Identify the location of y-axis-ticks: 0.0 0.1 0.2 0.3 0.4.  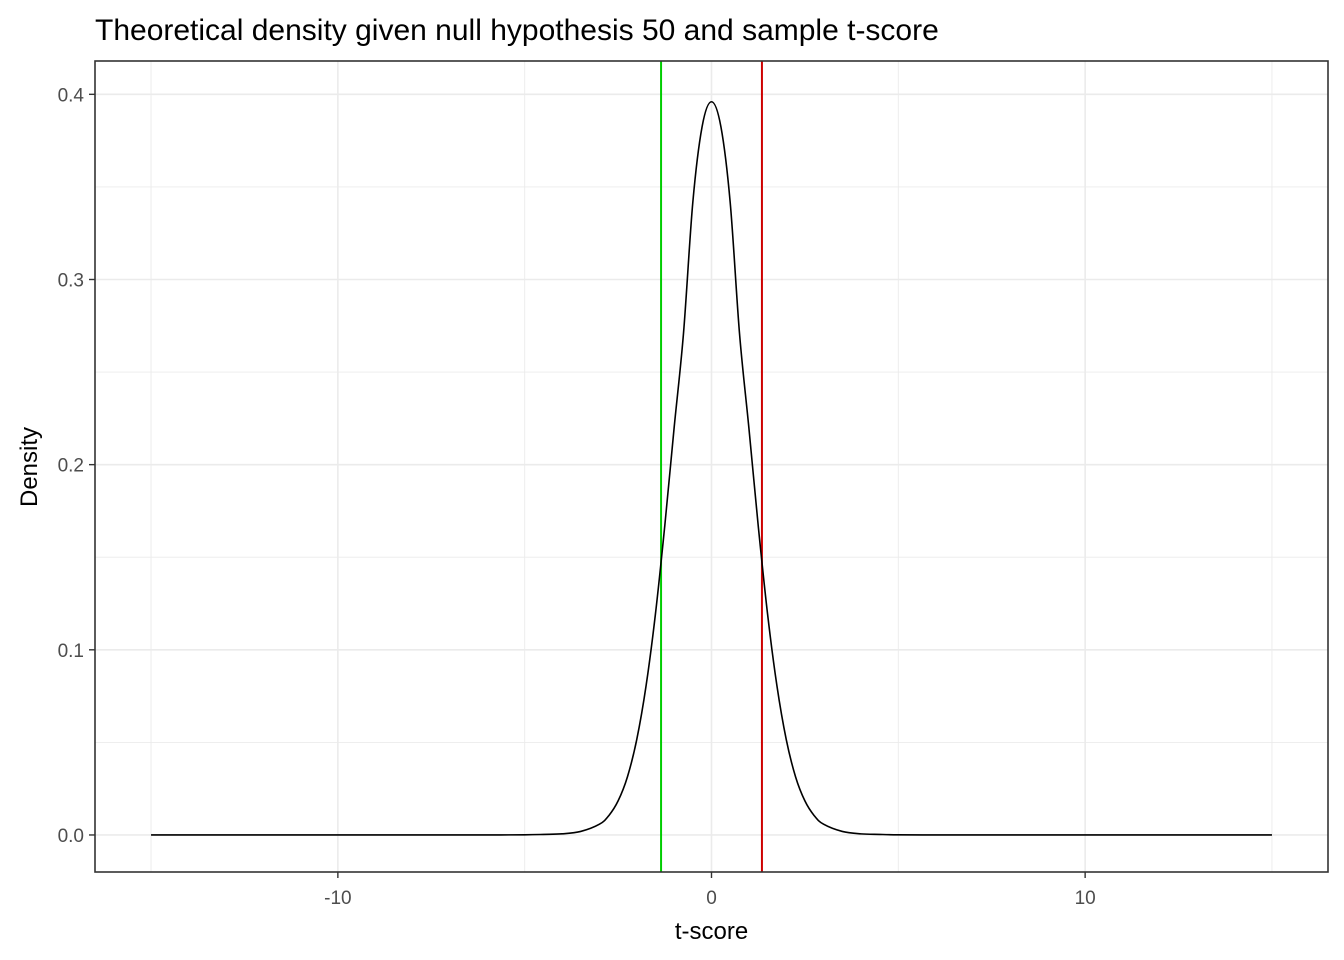
(76, 466).